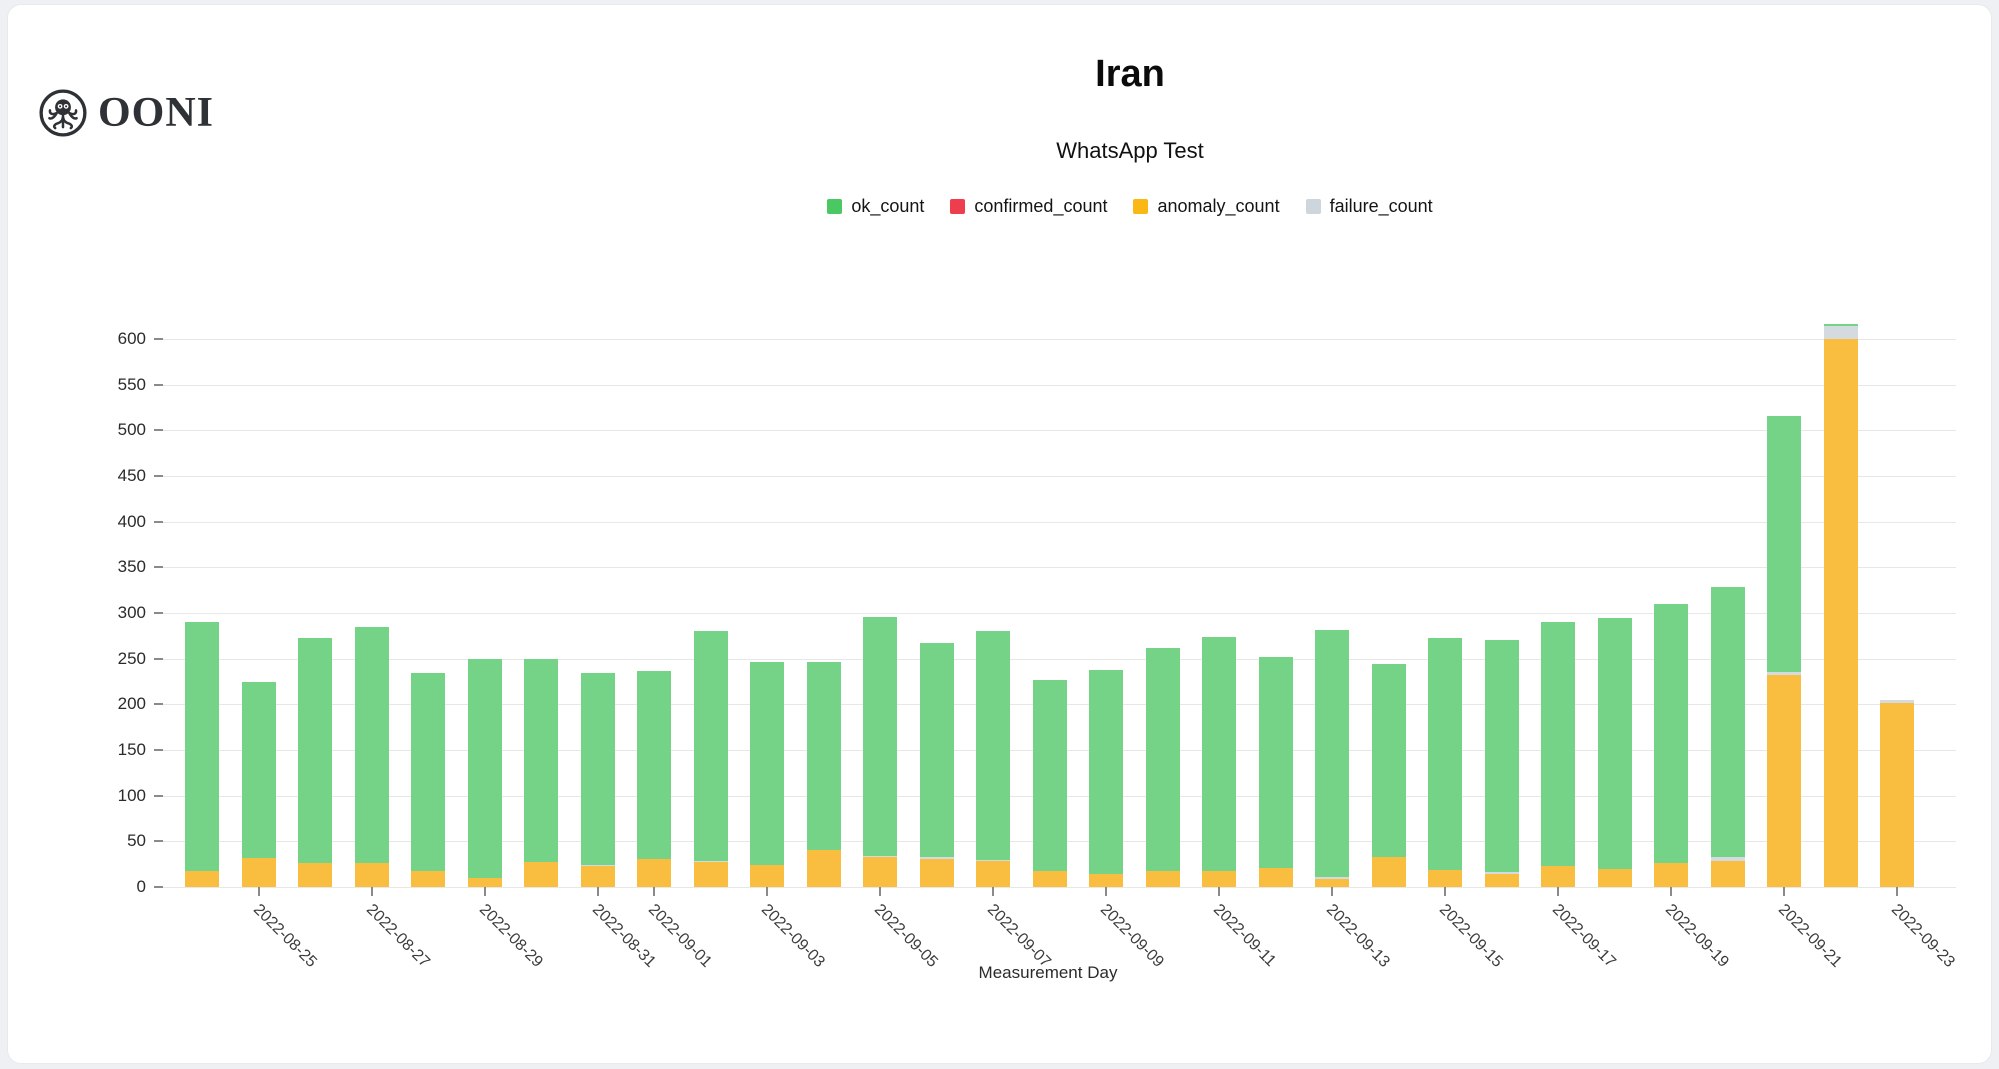  What do you see at coordinates (1470, 936) in the screenshot?
I see `x-tick-label-2022-09-15: 2022-09-15` at bounding box center [1470, 936].